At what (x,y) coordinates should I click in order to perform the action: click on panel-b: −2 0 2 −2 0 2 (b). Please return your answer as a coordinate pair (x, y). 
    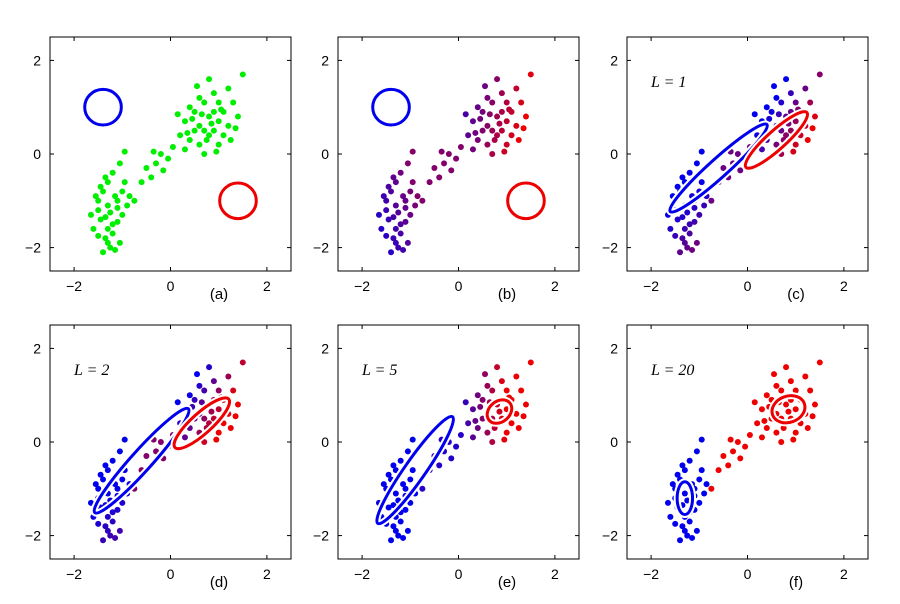
    Looking at the image, I should click on (446, 169).